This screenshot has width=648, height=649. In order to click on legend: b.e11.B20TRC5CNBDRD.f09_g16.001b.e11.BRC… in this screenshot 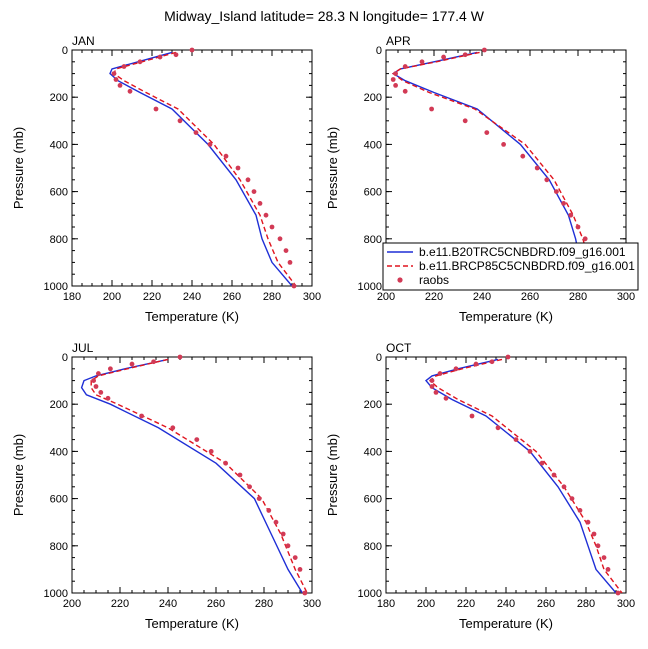, I will do `click(510, 266)`.